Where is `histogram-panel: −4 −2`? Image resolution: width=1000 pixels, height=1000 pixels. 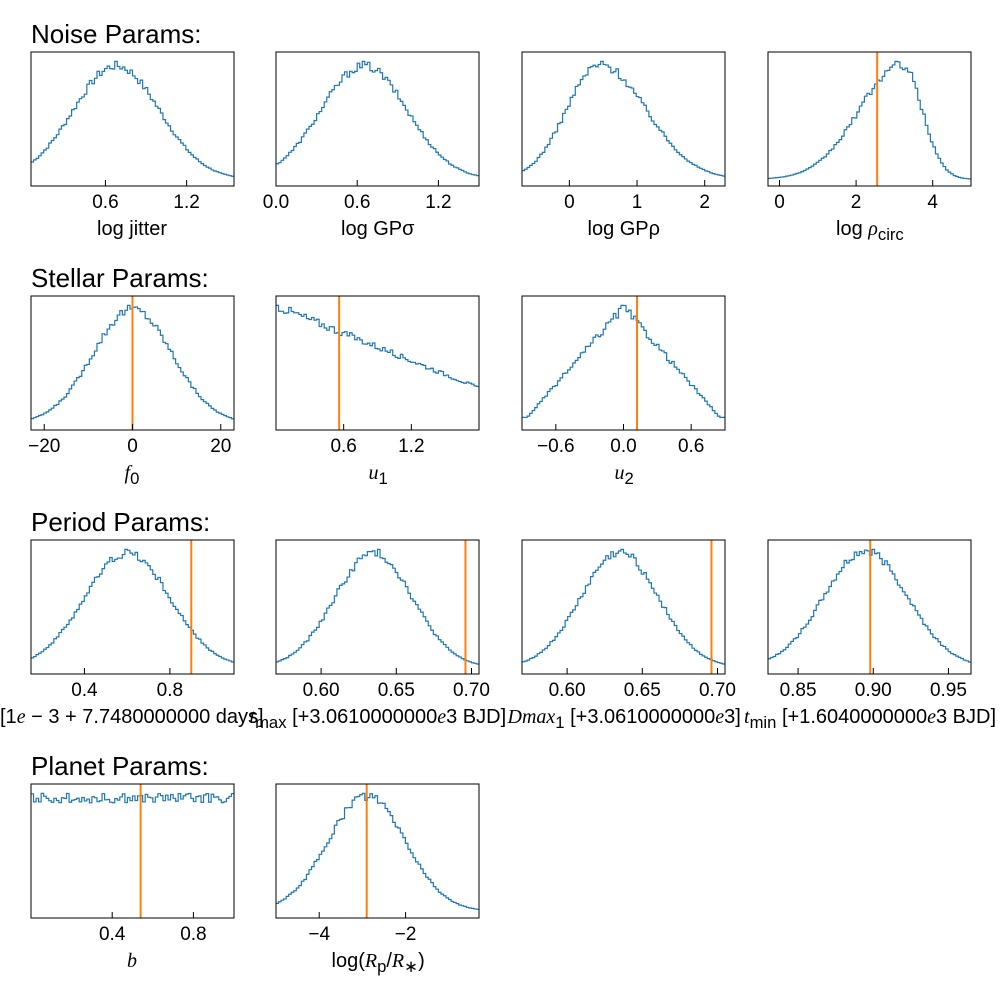
histogram-panel: −4 −2 is located at coordinates (381, 862).